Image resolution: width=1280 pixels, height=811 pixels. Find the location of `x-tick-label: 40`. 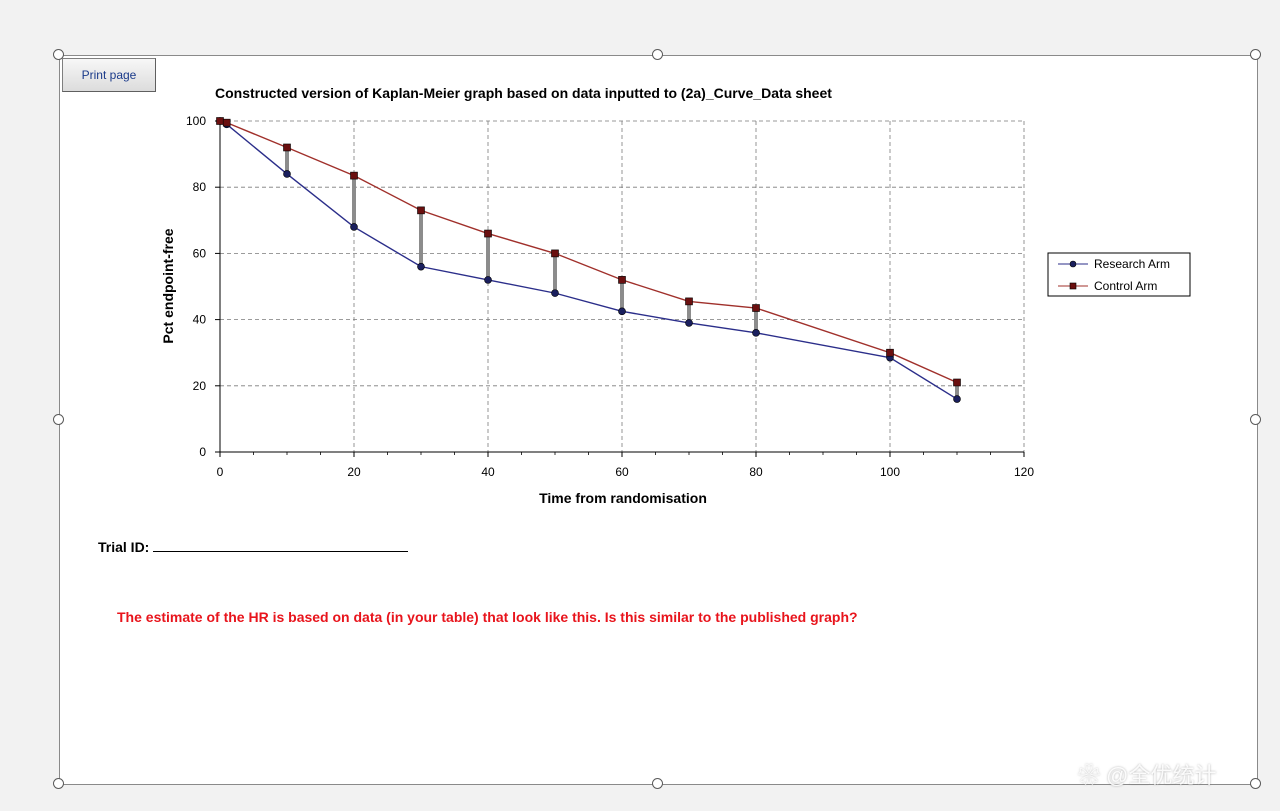

x-tick-label: 40 is located at coordinates (488, 472).